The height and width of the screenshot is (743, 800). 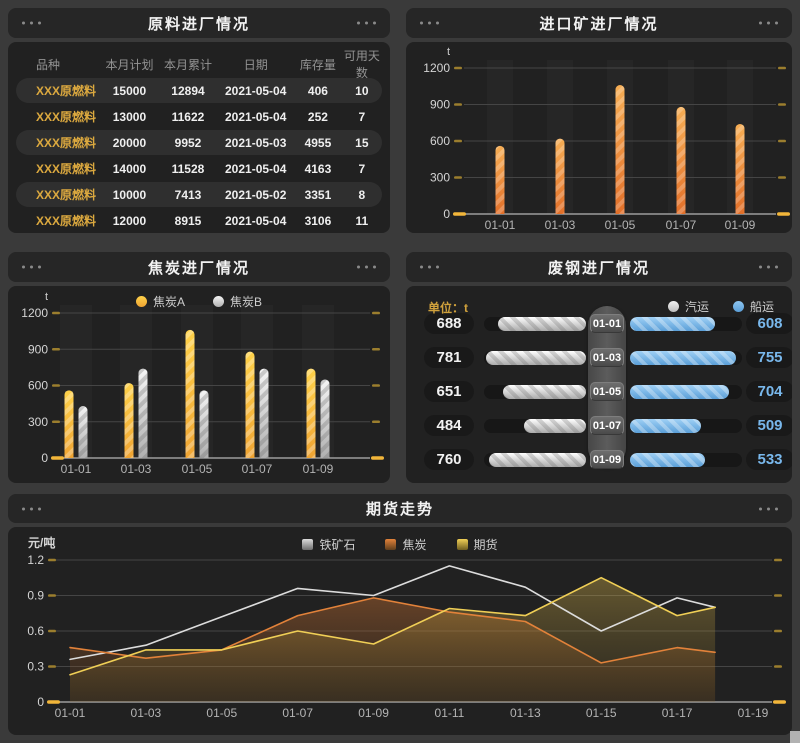 I want to click on legend-item: 焦炭B, so click(x=237, y=301).